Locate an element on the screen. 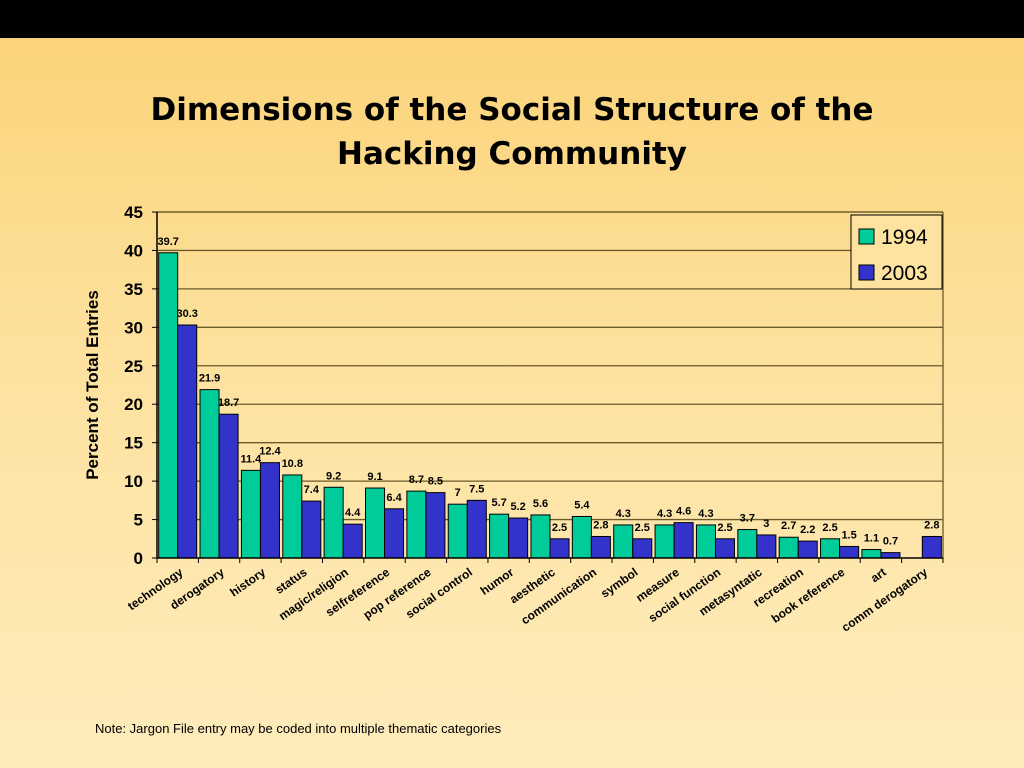 Image resolution: width=1024 pixels, height=768 pixels. x-tick-label: art is located at coordinates (878, 575).